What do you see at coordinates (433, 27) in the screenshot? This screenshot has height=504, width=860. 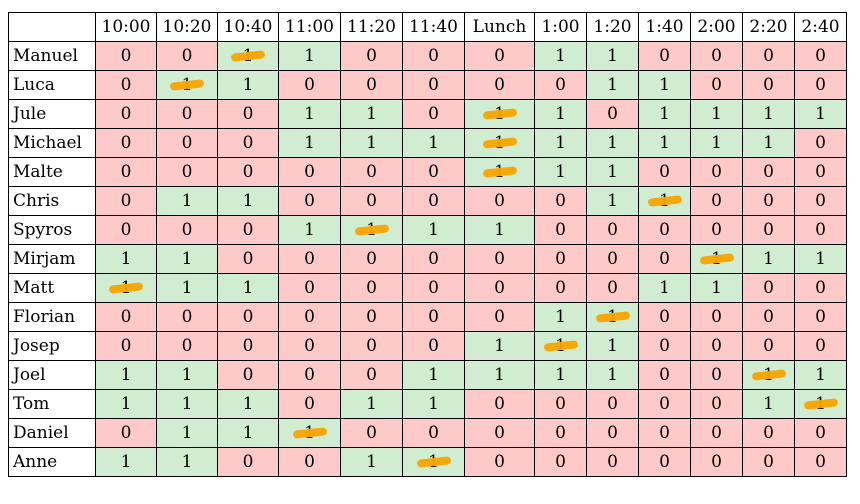 I see `column-header: 11:40` at bounding box center [433, 27].